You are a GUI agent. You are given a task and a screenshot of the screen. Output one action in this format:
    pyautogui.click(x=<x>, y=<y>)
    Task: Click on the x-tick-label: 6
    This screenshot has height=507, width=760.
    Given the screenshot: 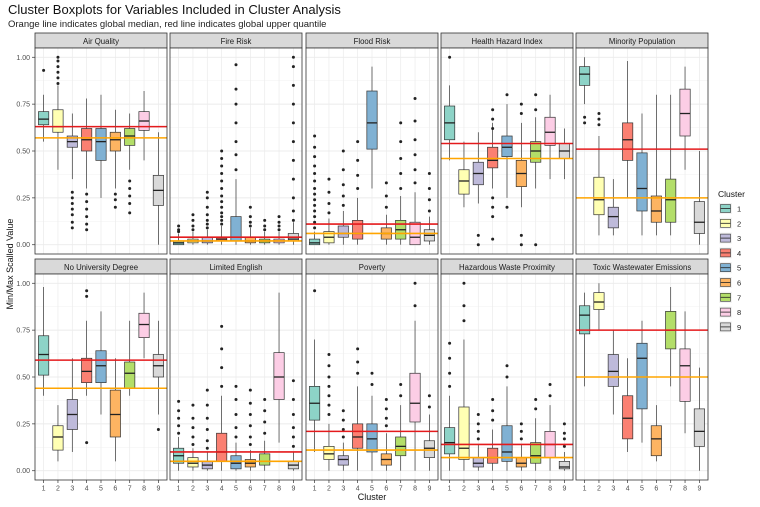 What is the action you would take?
    pyautogui.click(x=115, y=489)
    